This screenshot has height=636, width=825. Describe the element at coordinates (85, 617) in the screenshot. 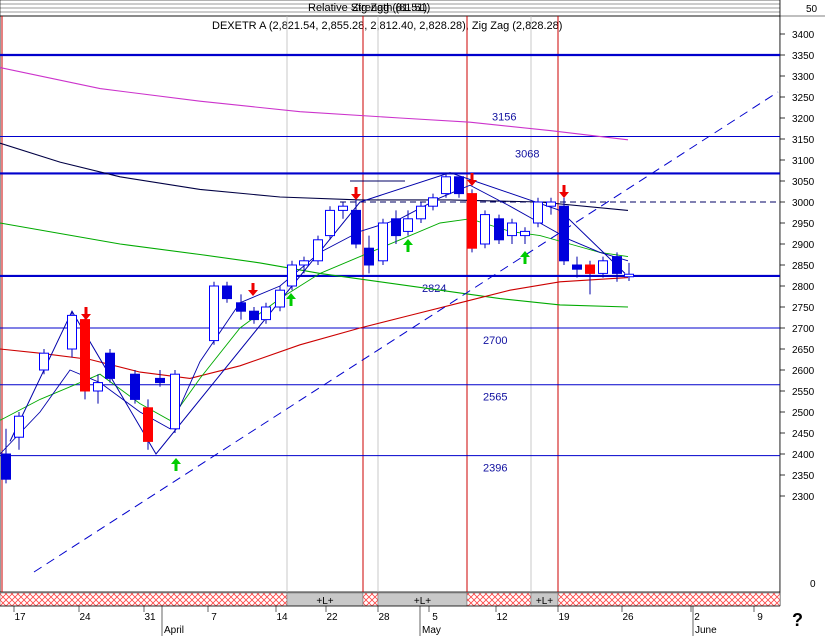

I see `x-tick-label: 24` at that location.